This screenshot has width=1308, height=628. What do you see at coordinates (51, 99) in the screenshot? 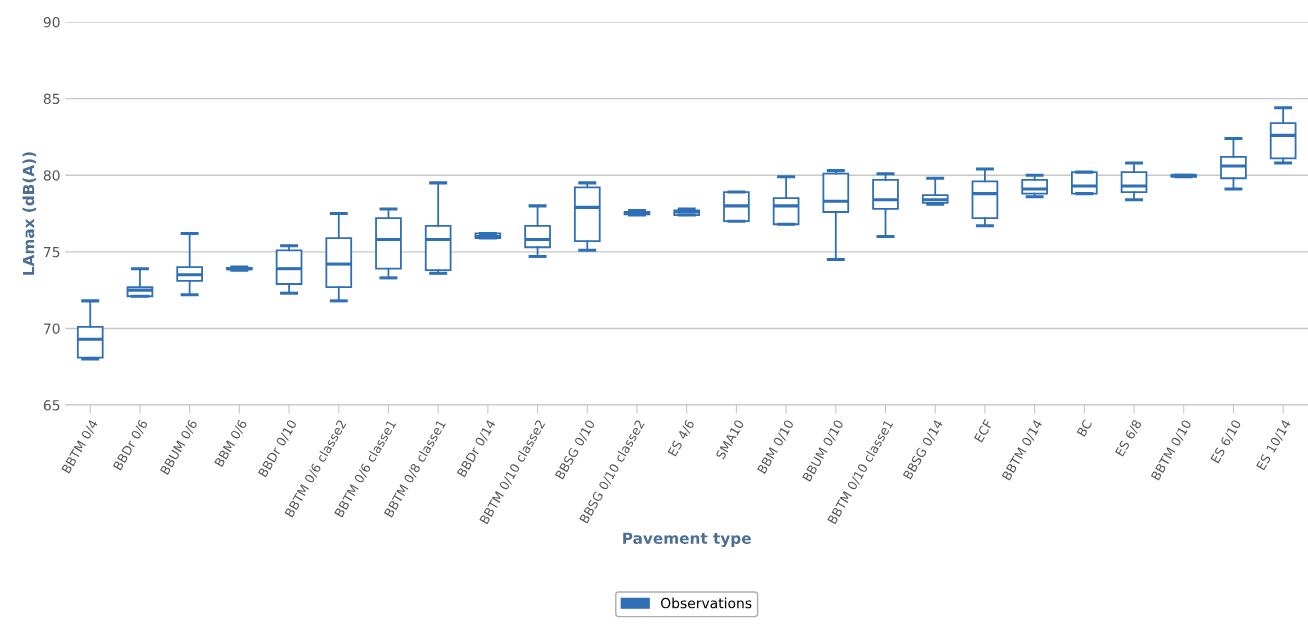
I see `y-tick-label: 85` at bounding box center [51, 99].